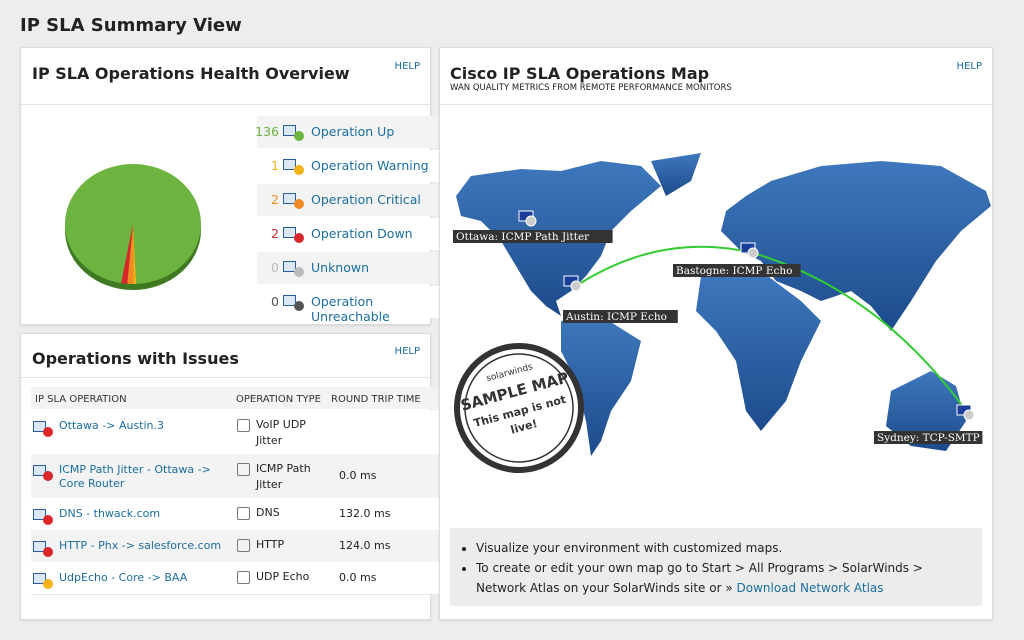 The height and width of the screenshot is (640, 1024). What do you see at coordinates (928, 438) in the screenshot?
I see `node-label: Sydney: TCP-SMTP` at bounding box center [928, 438].